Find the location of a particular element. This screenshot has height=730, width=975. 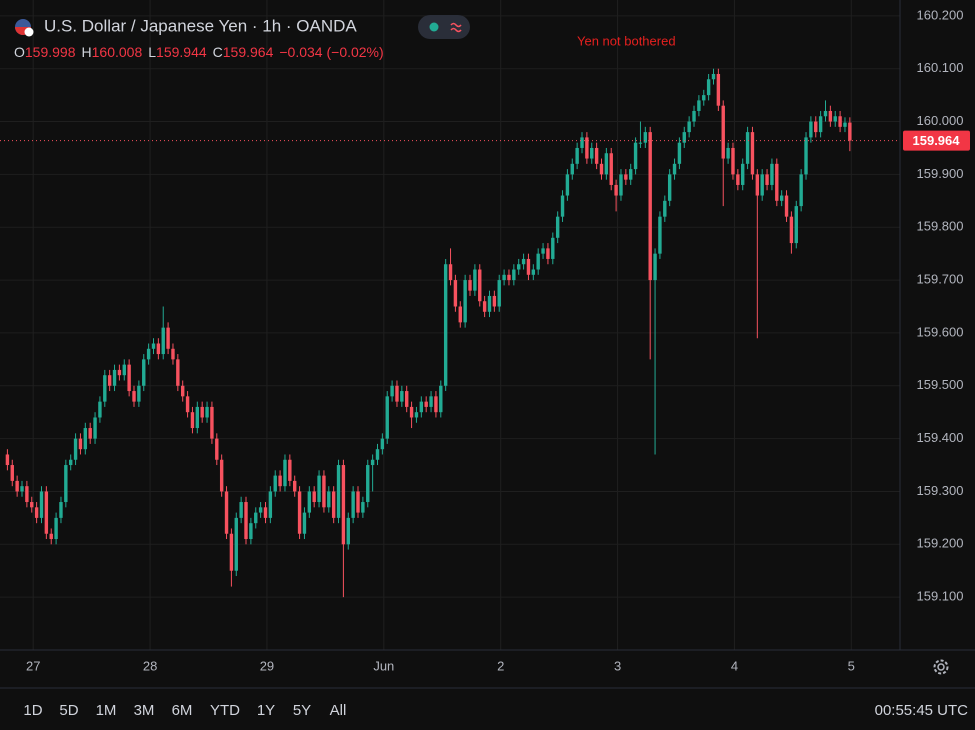

range-button: All is located at coordinates (338, 710).